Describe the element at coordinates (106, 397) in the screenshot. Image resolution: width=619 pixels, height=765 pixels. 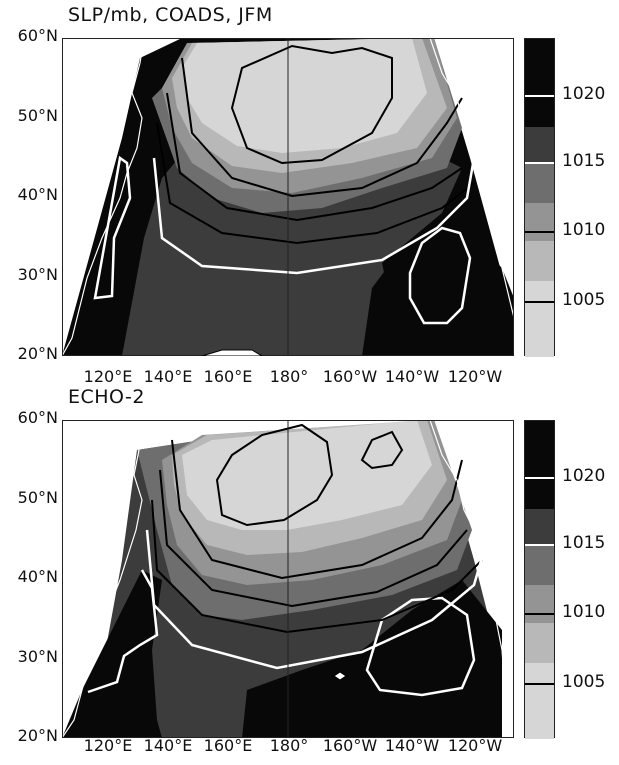
I see `panel-title: ECHO-2` at that location.